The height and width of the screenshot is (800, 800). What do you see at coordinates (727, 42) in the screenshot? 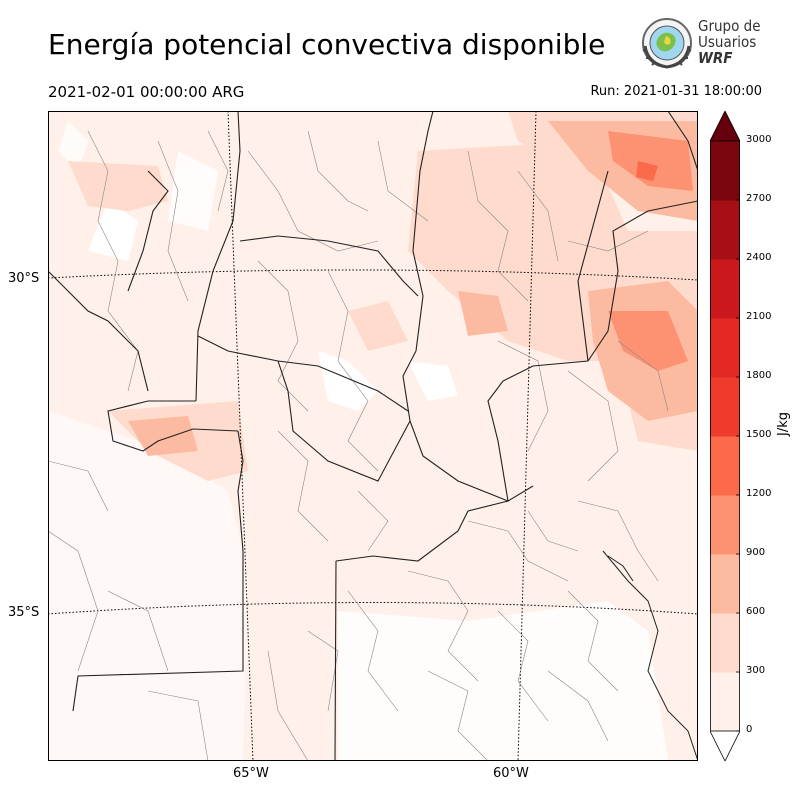
I see `logo-text-line2: Usuarios` at bounding box center [727, 42].